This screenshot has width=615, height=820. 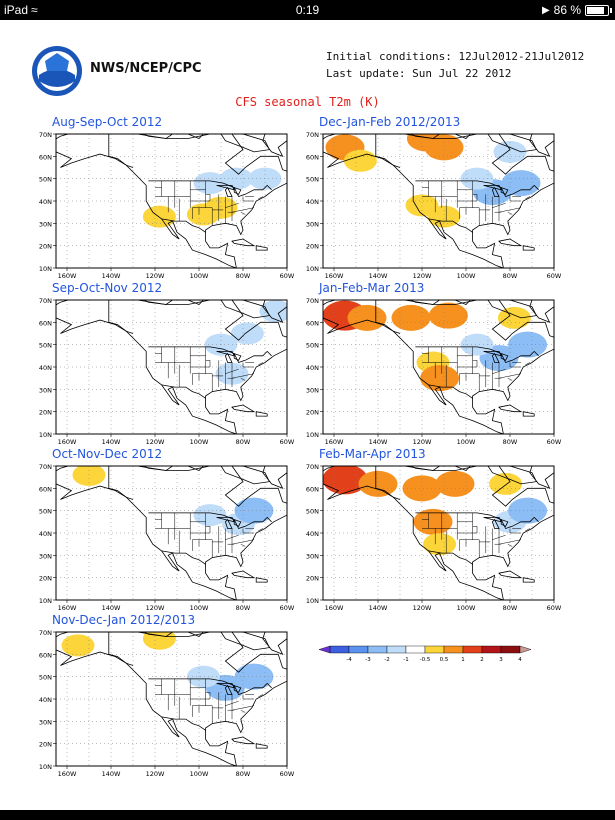 I want to click on wifi-icon: ≈, so click(x=34, y=10).